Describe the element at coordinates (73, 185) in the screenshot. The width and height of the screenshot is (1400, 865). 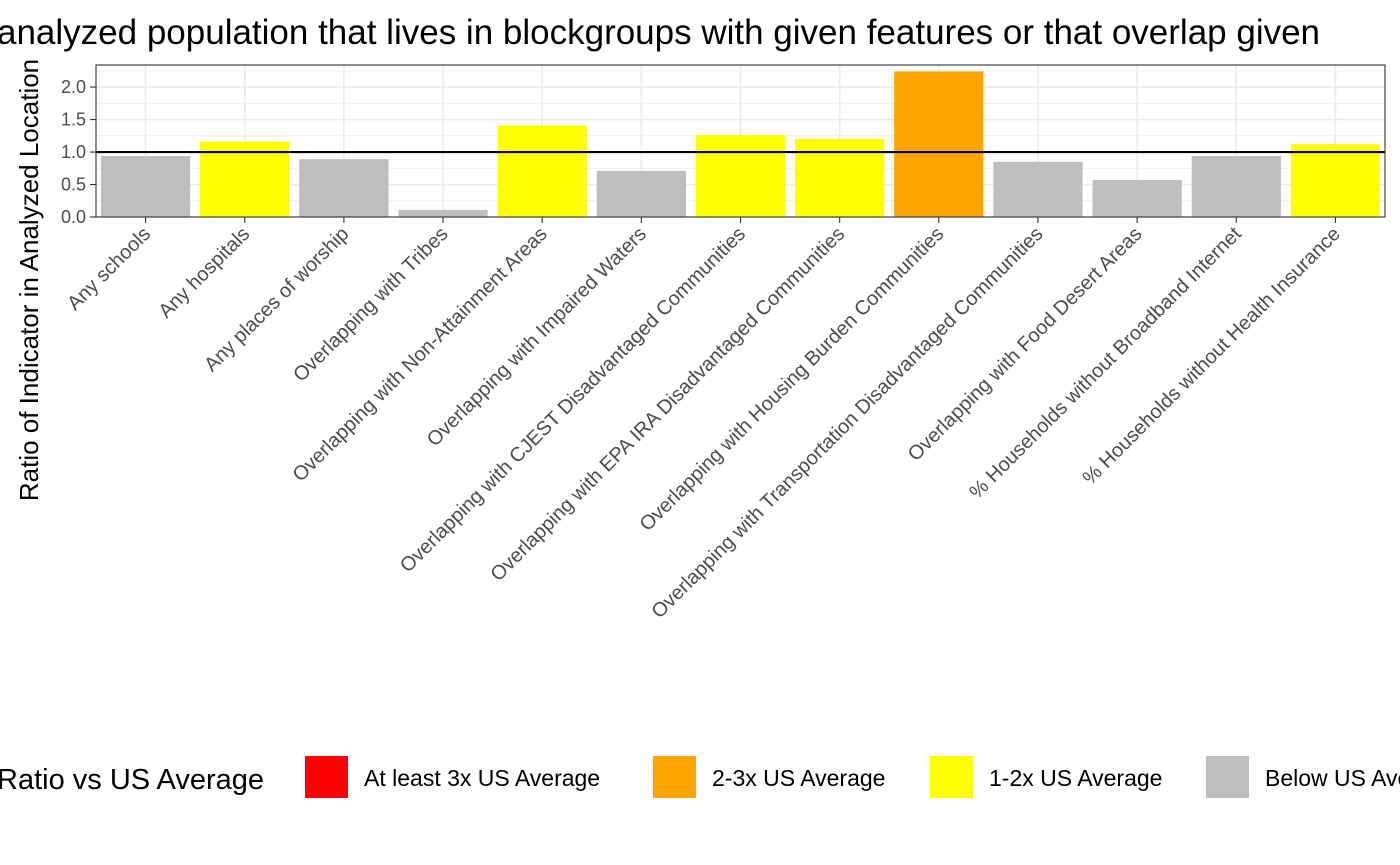
I see `y-tick-label: 0.5` at that location.